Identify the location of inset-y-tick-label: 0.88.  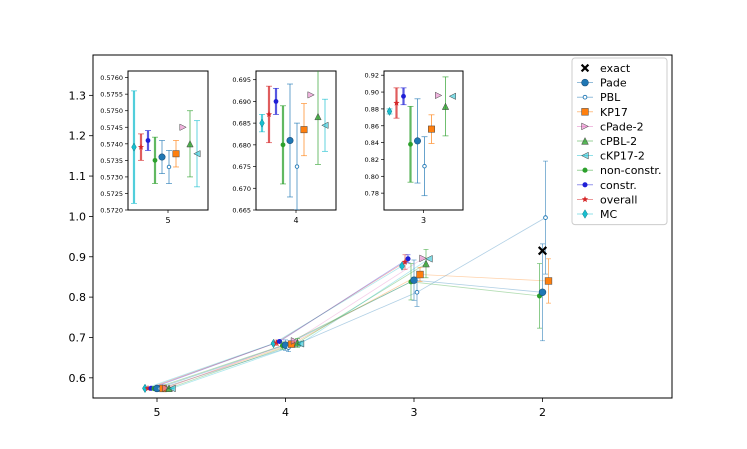
(372, 109).